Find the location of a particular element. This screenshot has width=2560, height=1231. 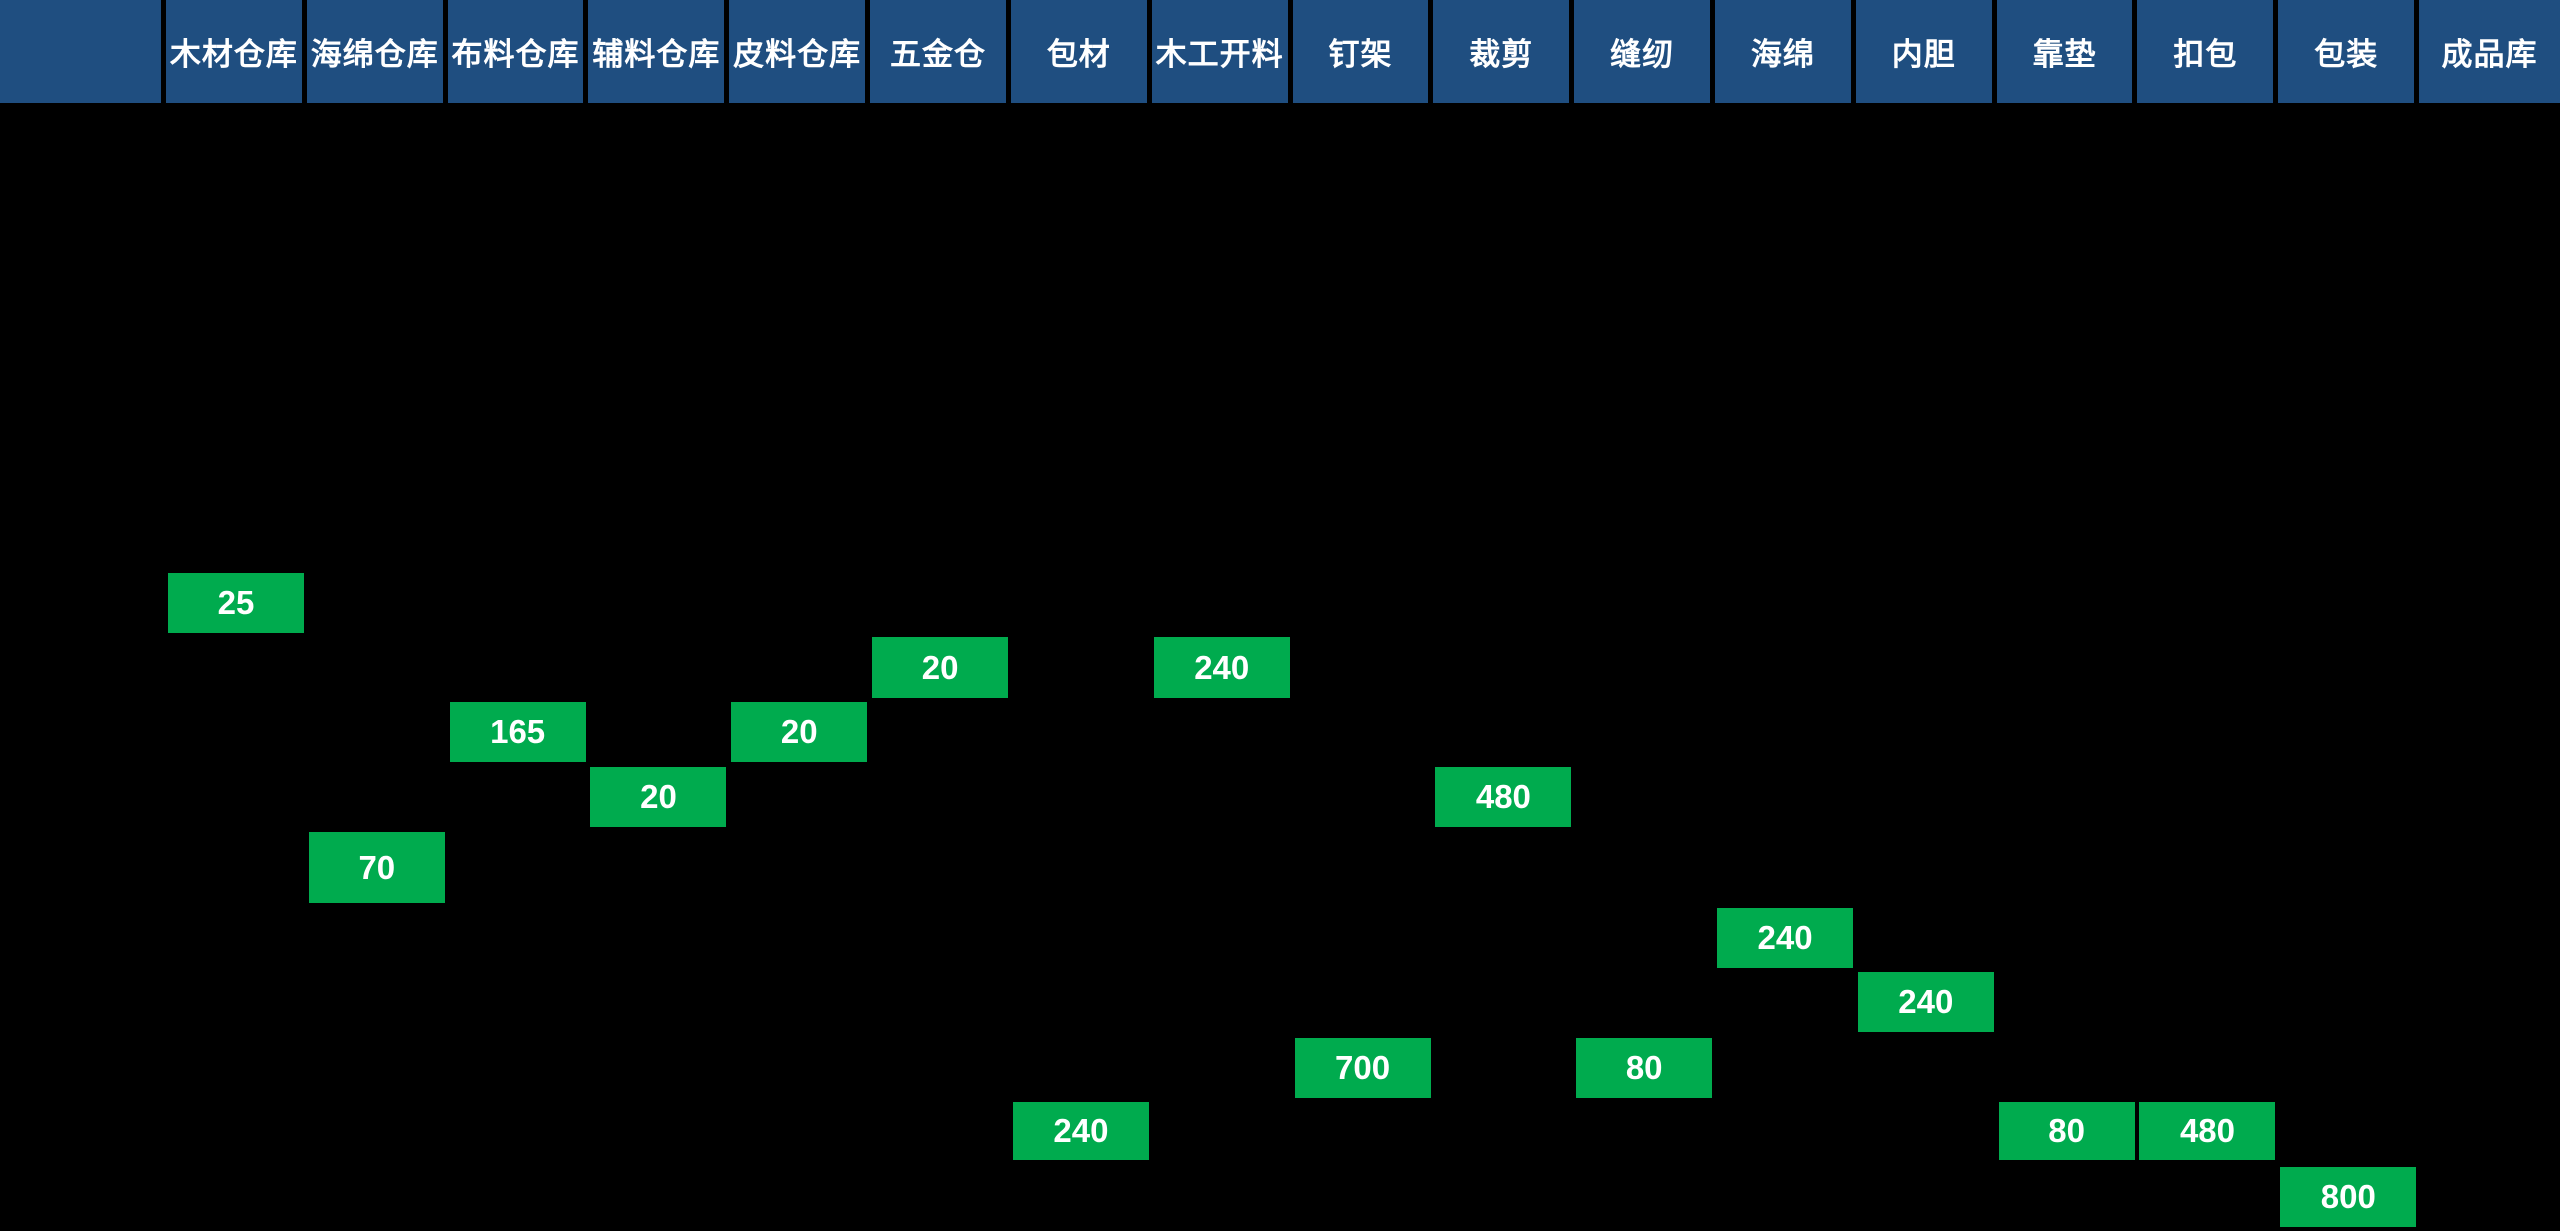

header-cell: 成品库 is located at coordinates (2489, 51).